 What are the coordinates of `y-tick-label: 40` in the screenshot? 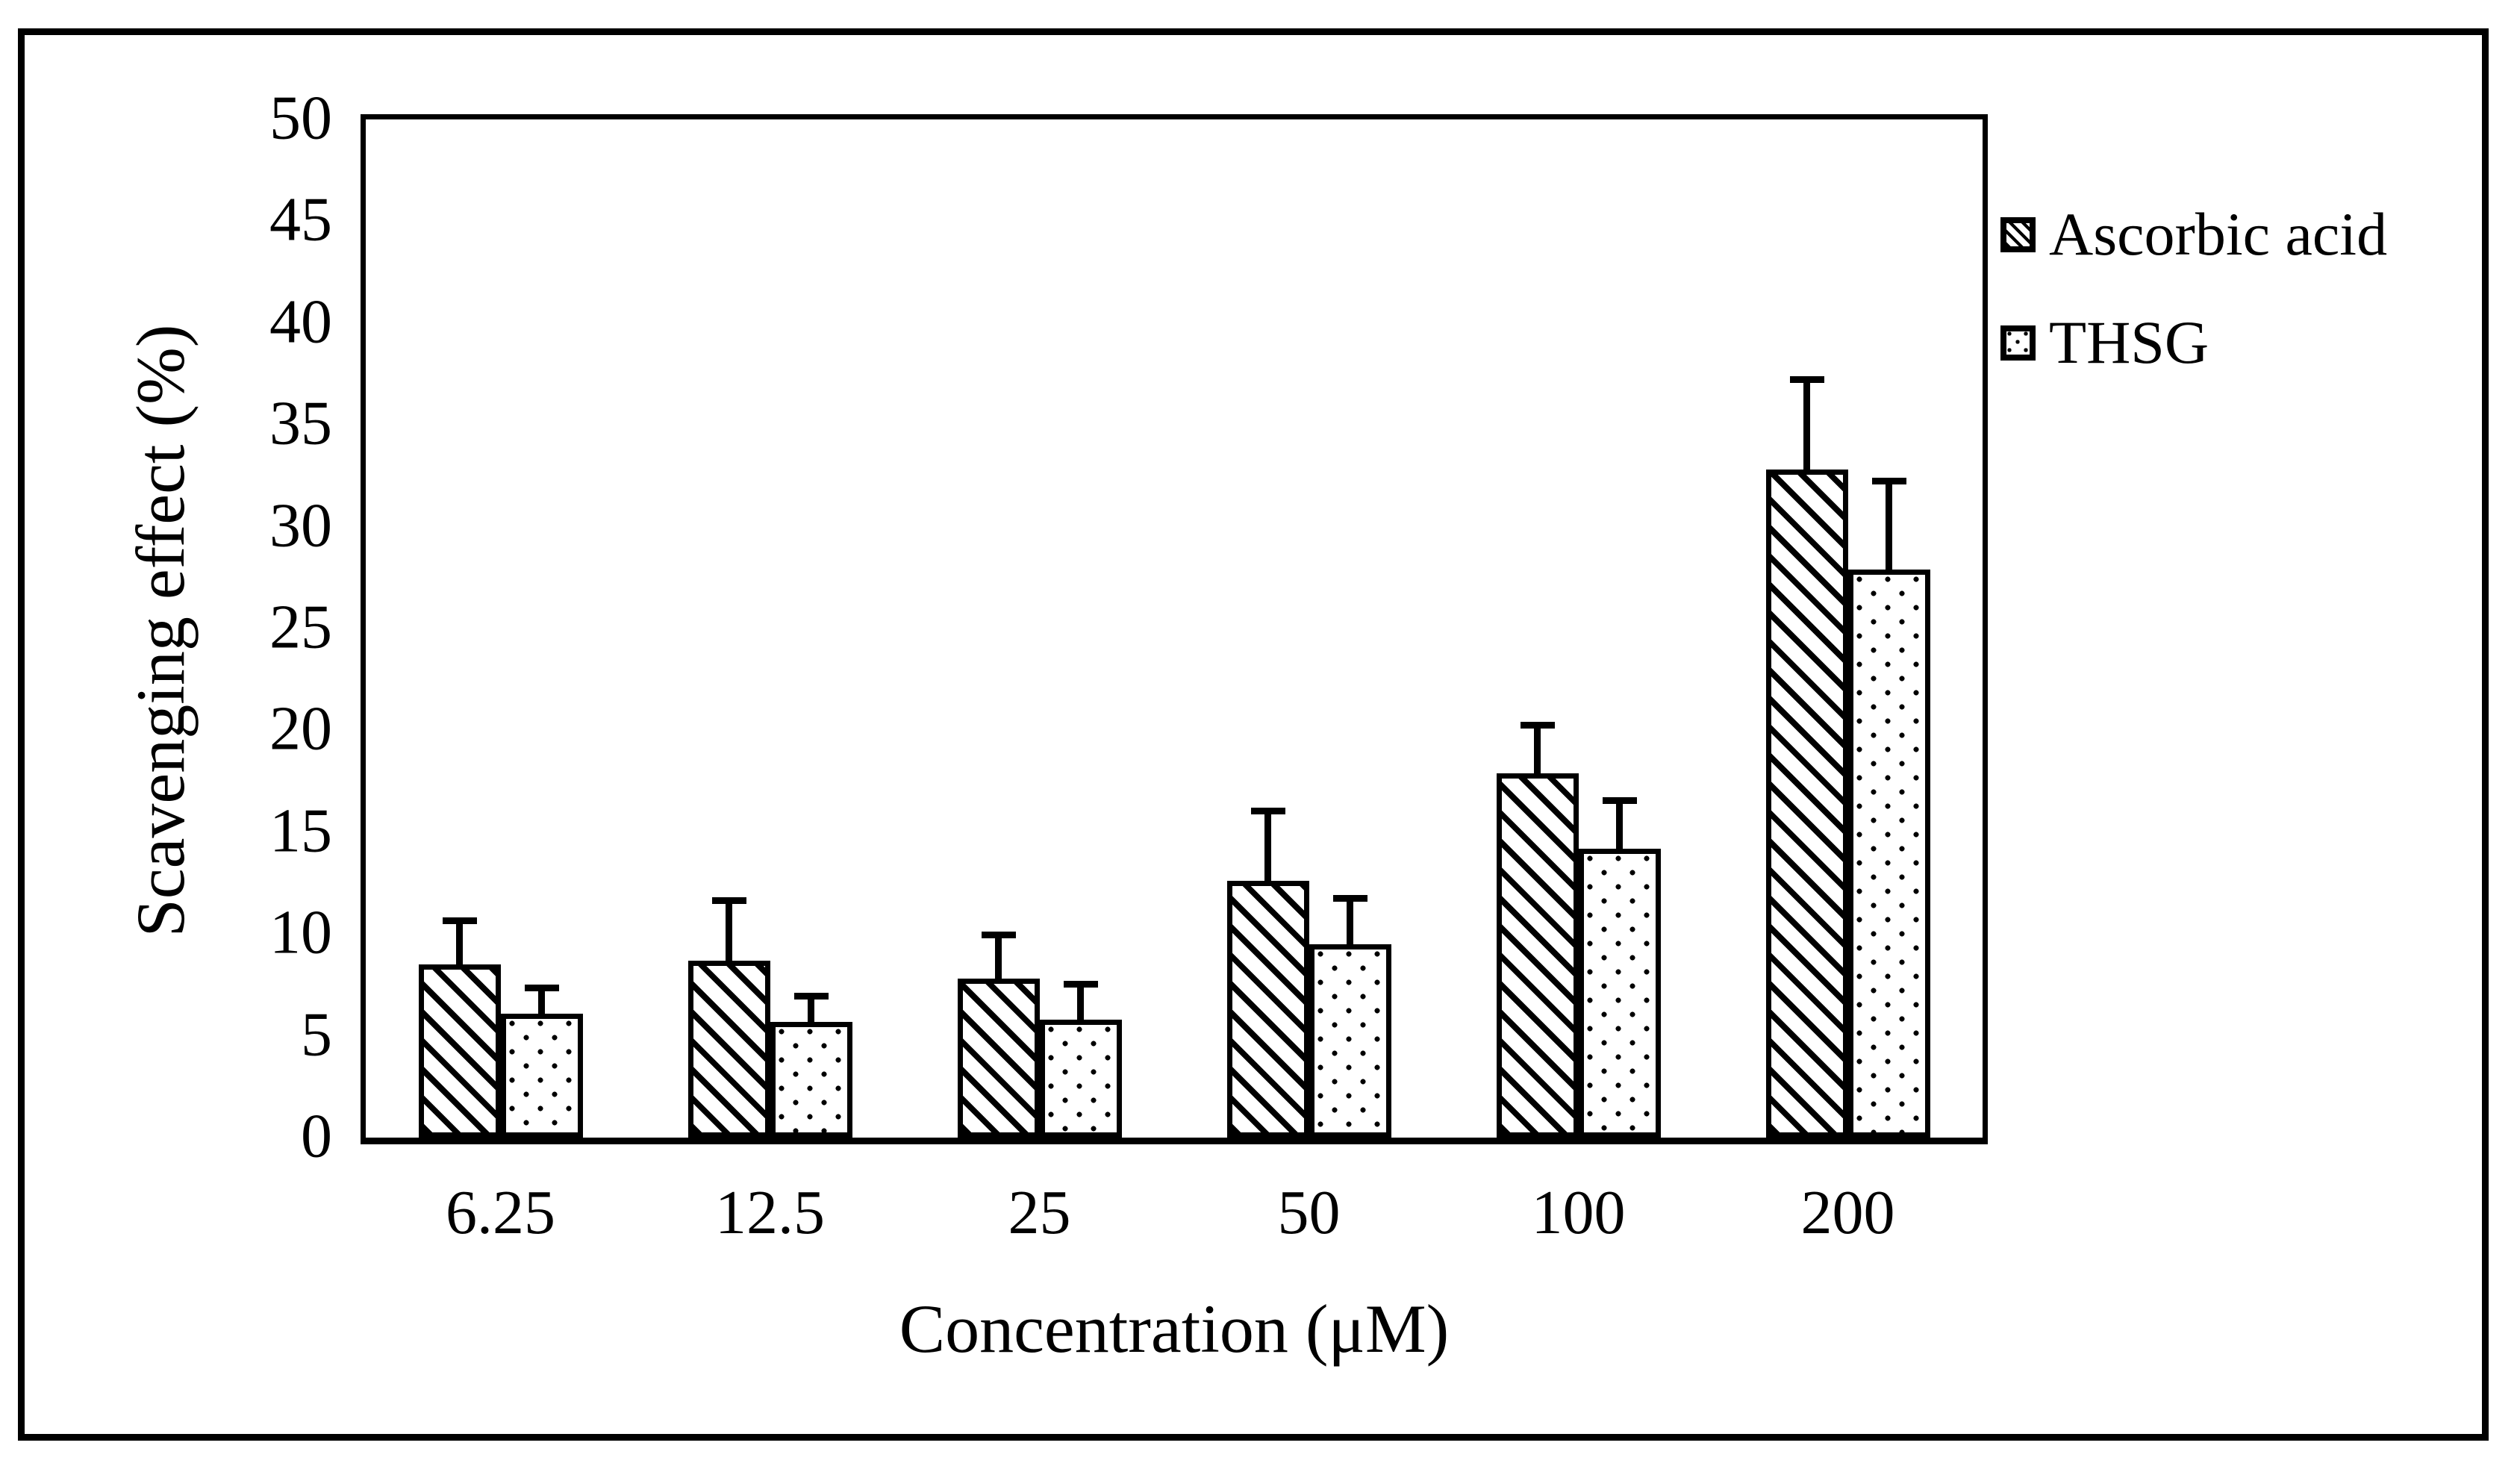 It's located at (300, 322).